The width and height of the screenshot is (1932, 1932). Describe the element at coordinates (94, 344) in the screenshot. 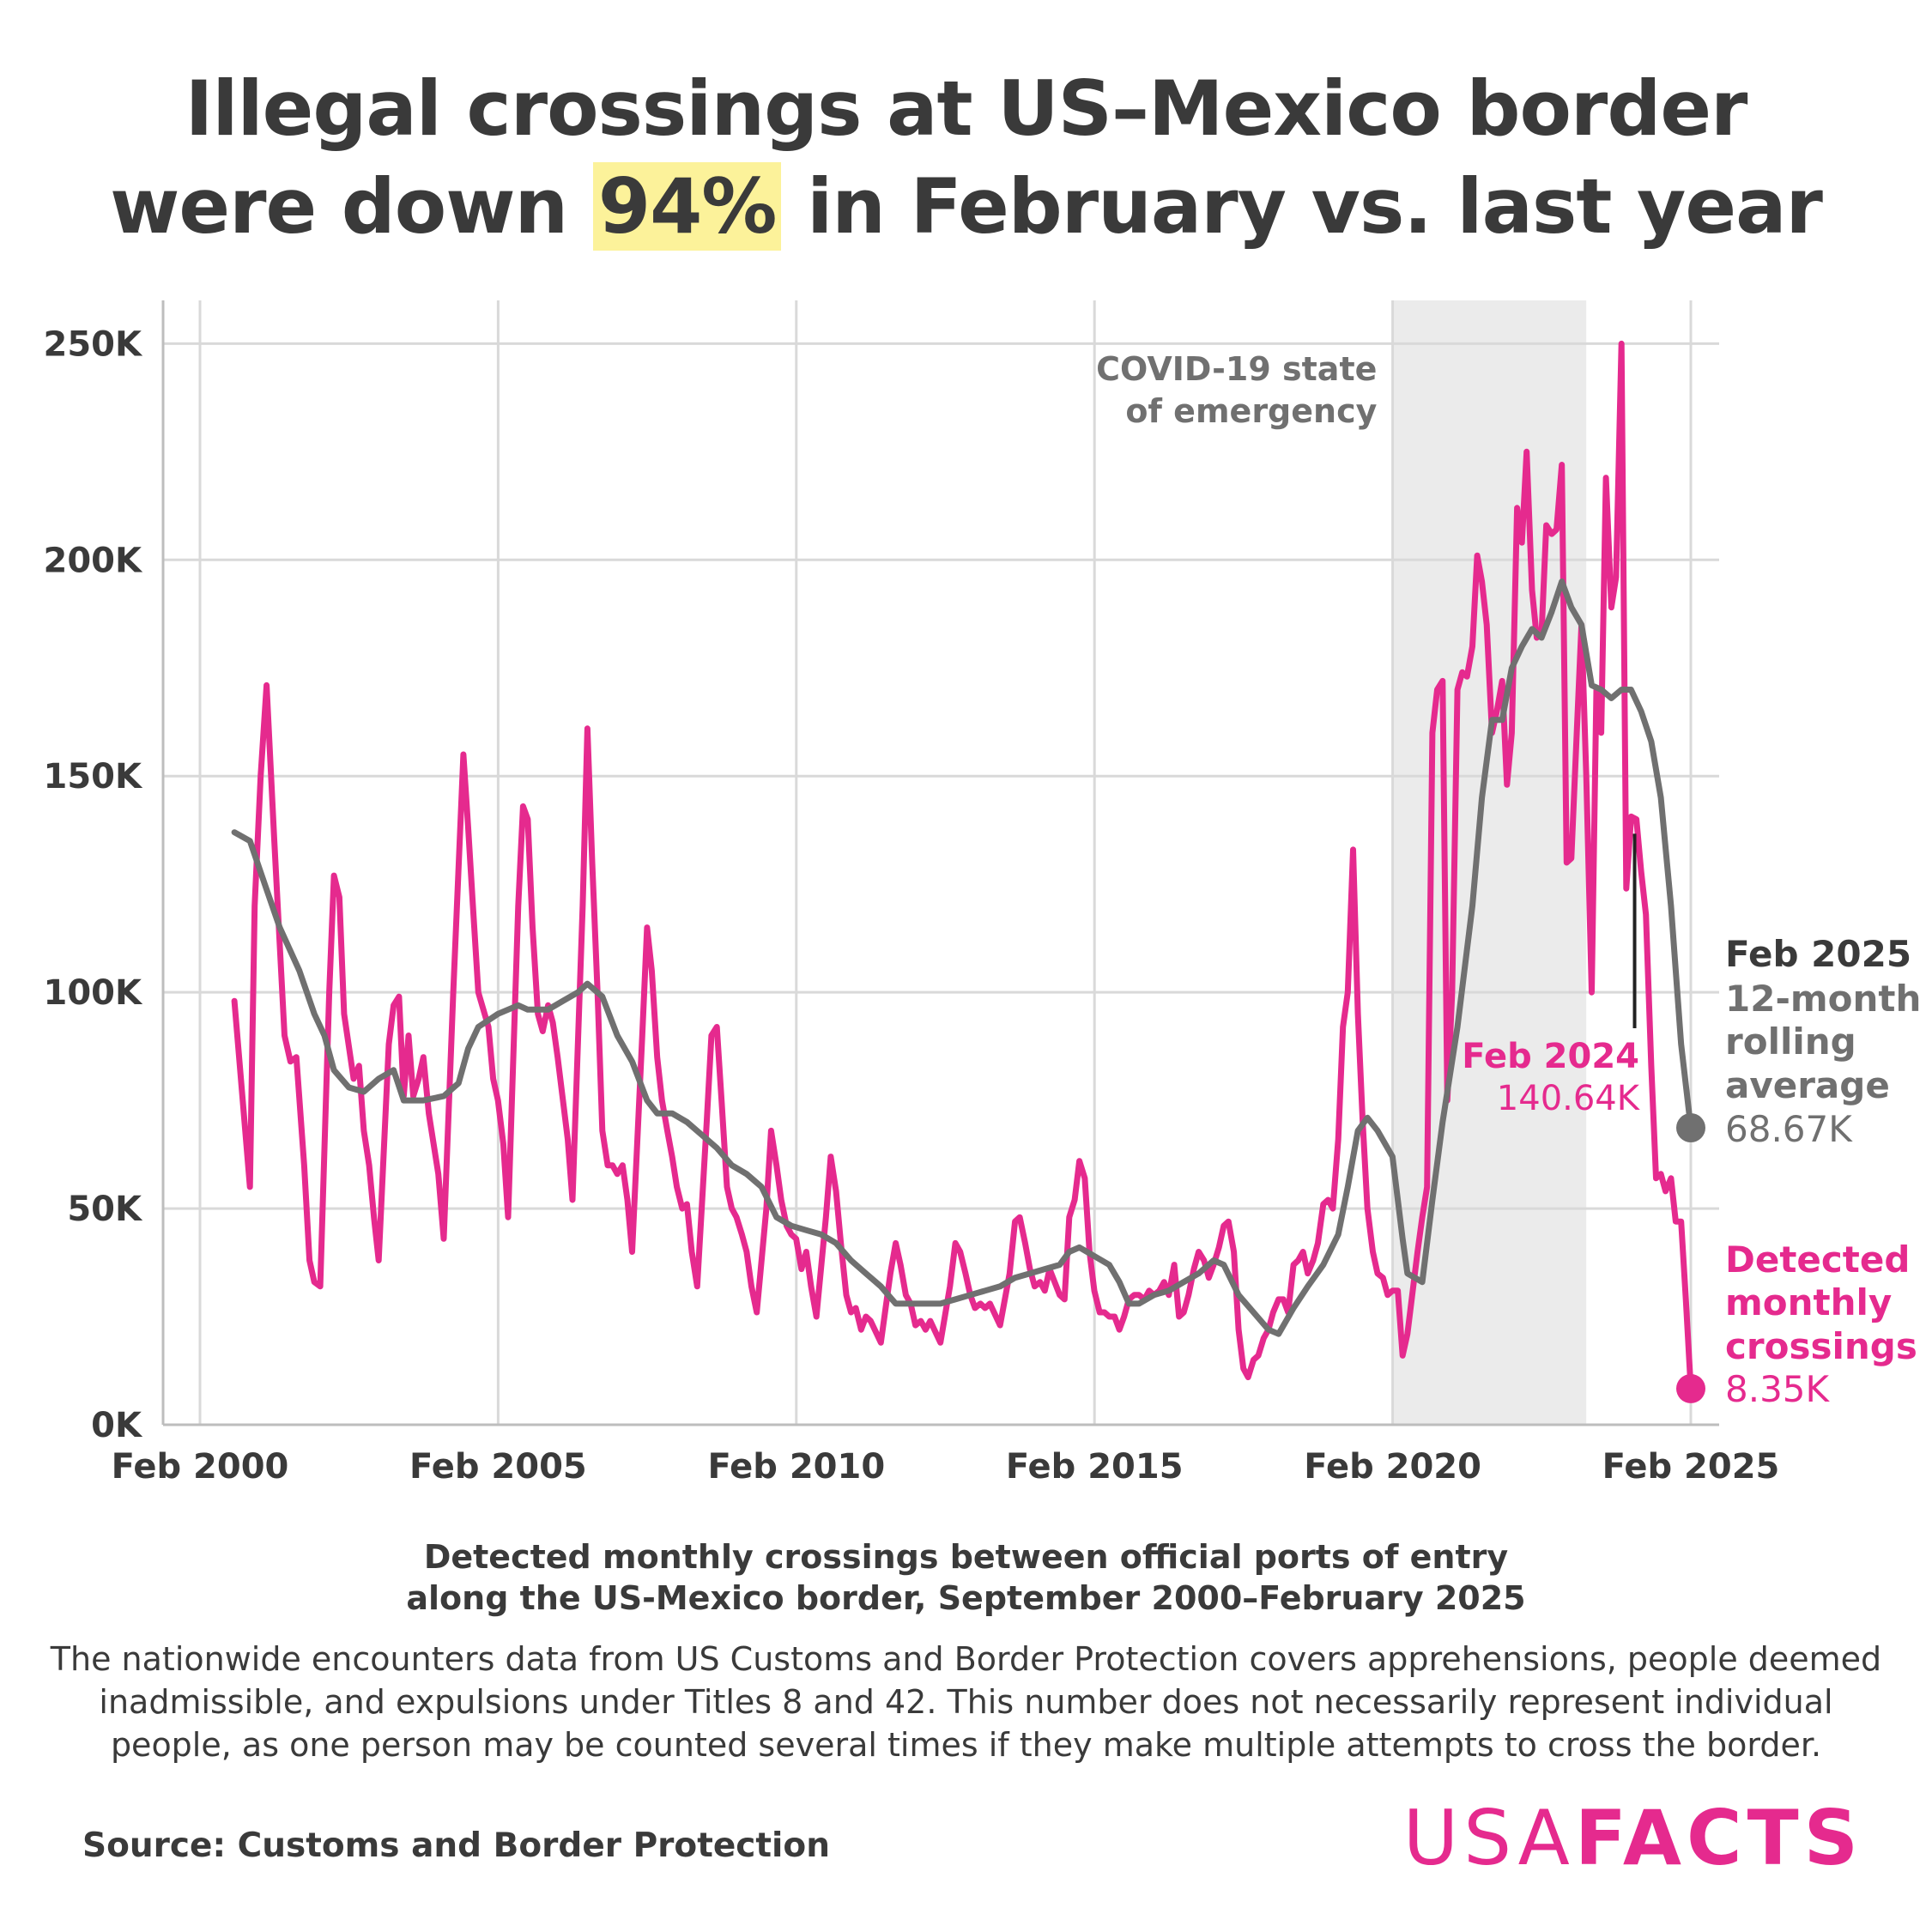

I see `y-tick-label: 250K` at that location.